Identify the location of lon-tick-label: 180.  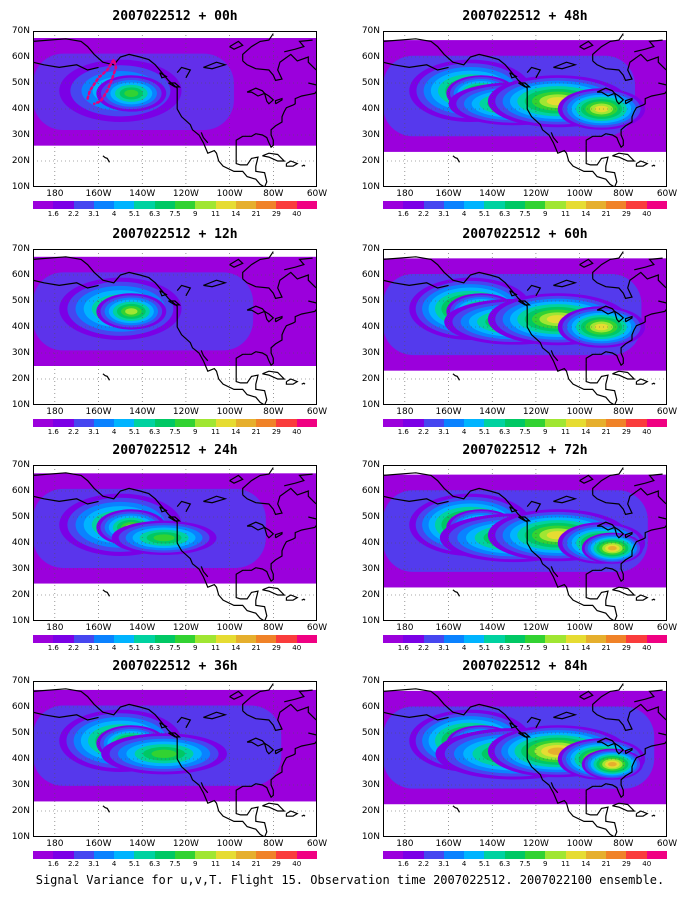
(55, 412).